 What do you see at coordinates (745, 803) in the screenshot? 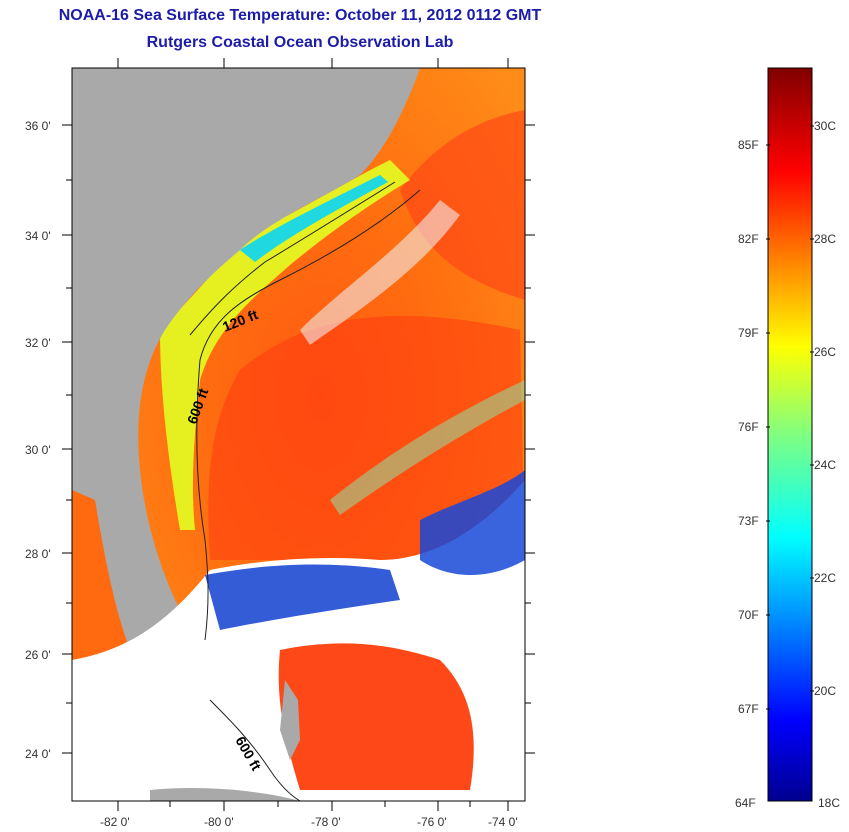
I see `fahrenheit-label: 64F` at bounding box center [745, 803].